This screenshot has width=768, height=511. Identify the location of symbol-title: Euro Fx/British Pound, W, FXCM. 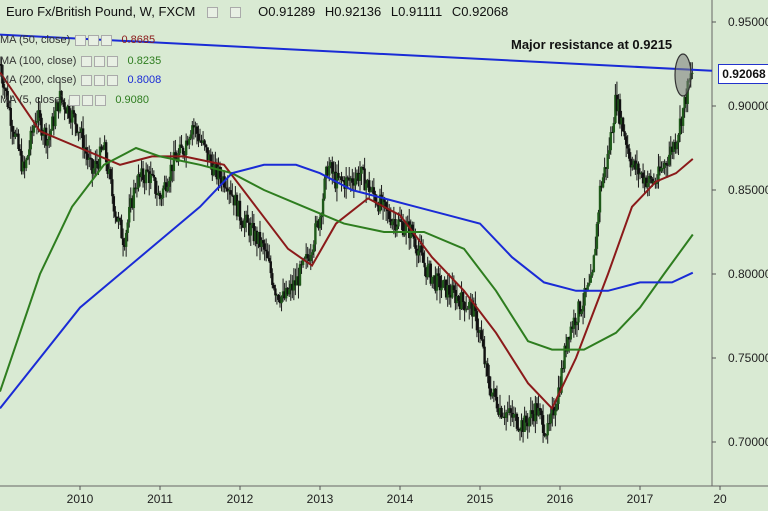
(101, 11).